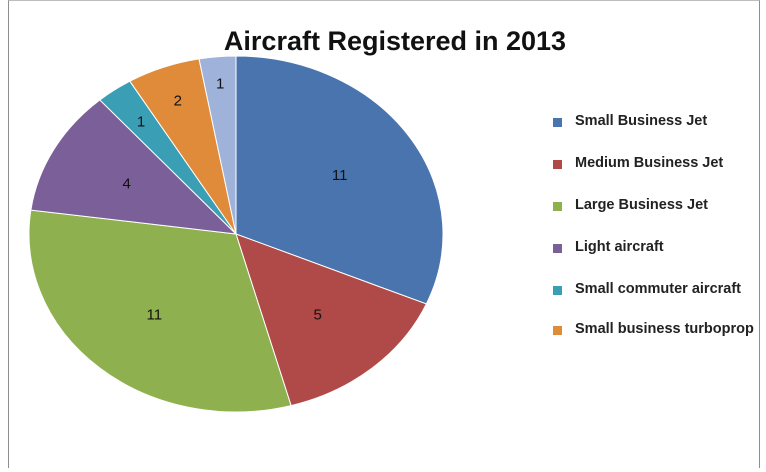  I want to click on legend-label: Small Business Jet, so click(641, 121).